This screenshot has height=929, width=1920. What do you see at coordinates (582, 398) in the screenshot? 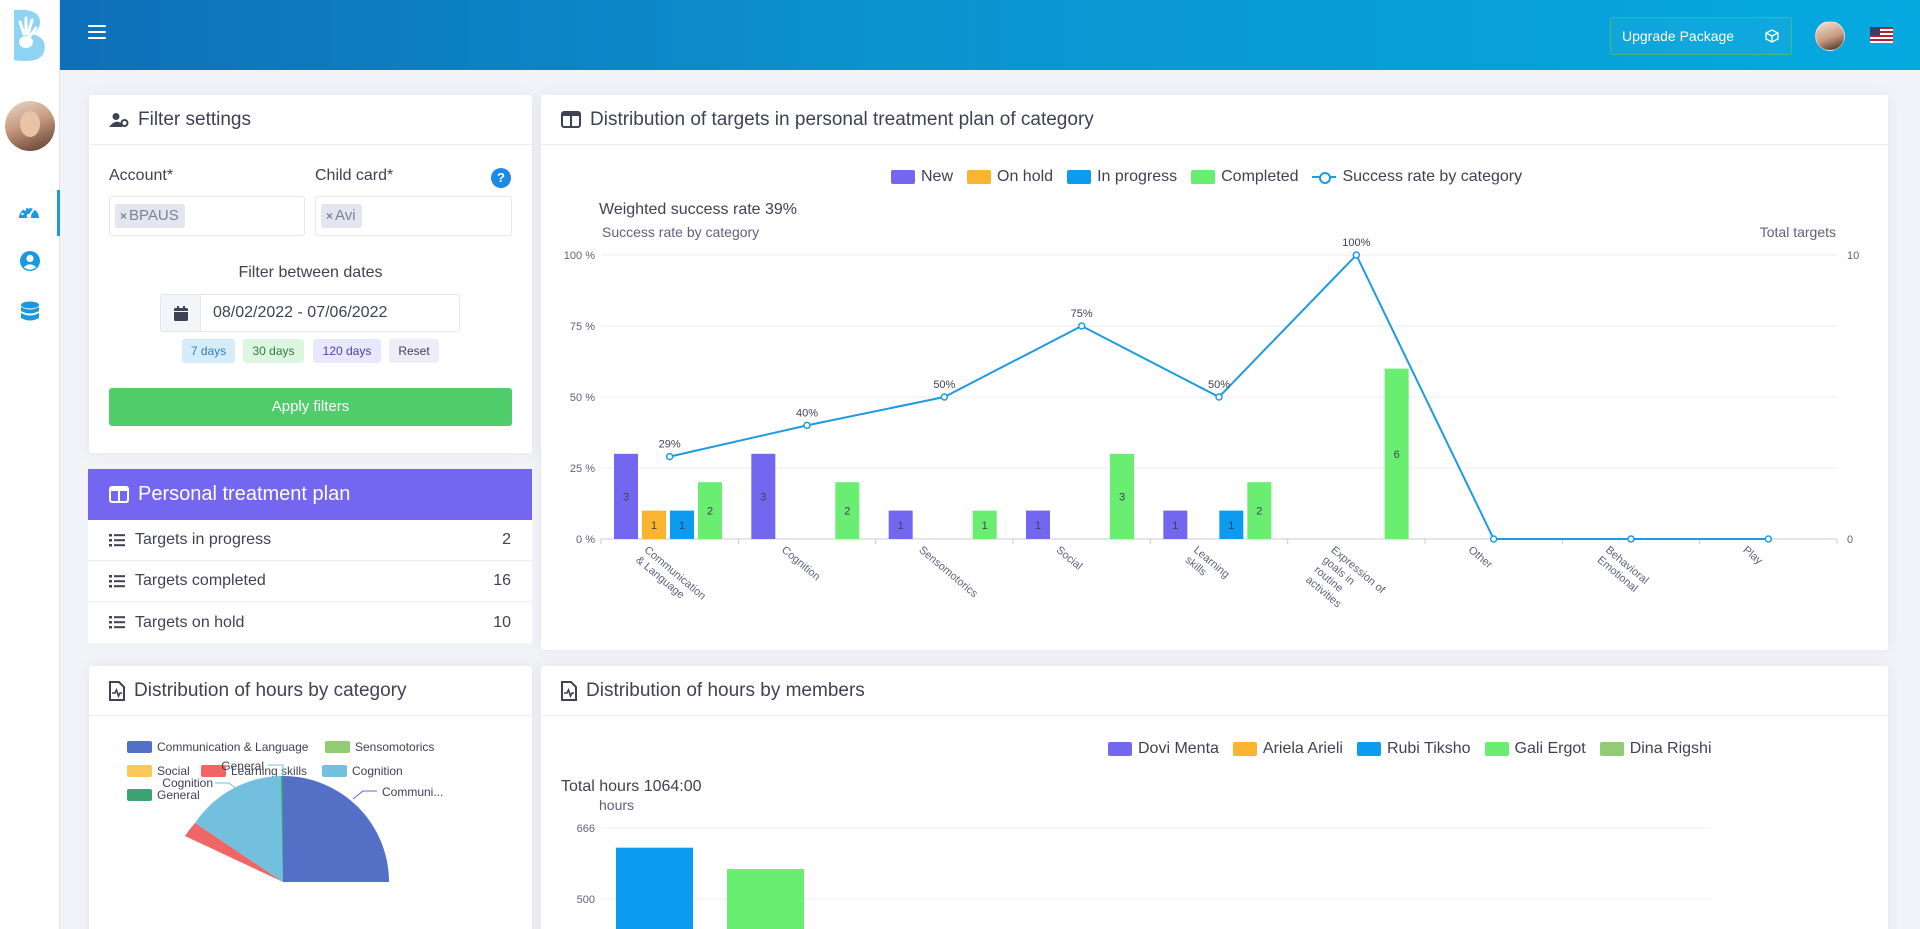
I see `y-tick-label: 50 %` at bounding box center [582, 398].